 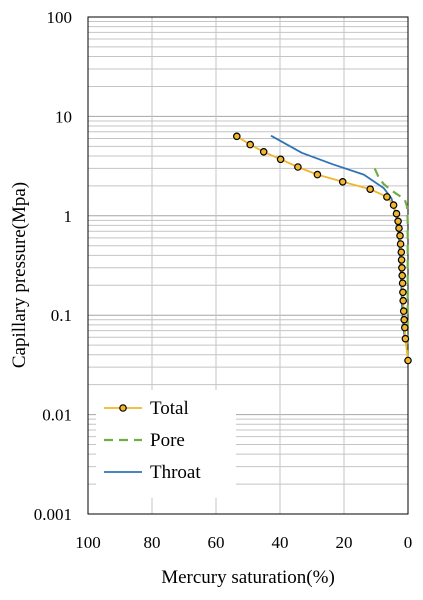 What do you see at coordinates (280, 542) in the screenshot?
I see `x-tick-label: 40` at bounding box center [280, 542].